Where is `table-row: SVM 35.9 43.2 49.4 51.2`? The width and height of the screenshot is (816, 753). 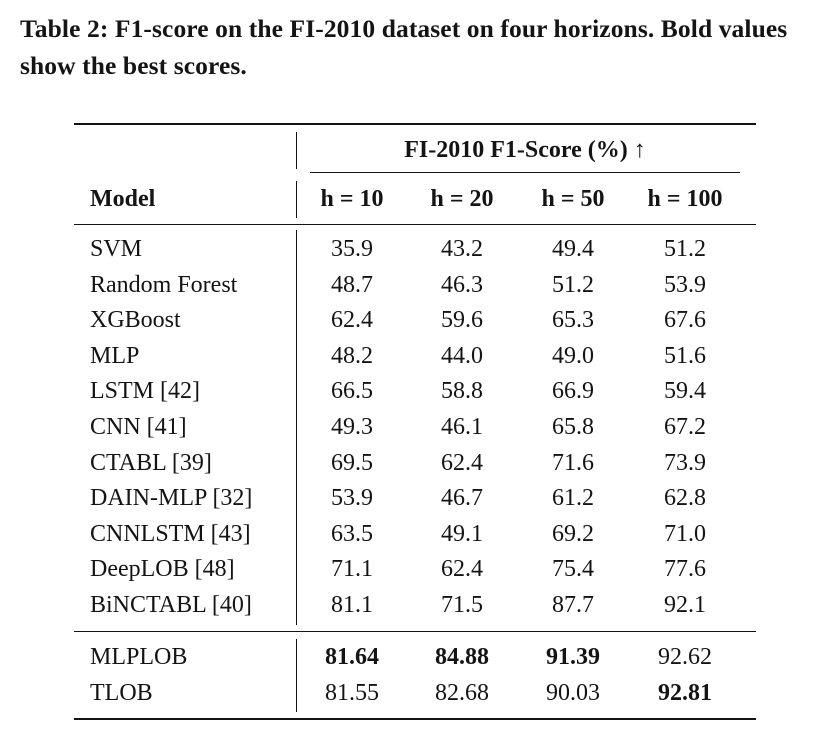 table-row: SVM 35.9 43.2 49.4 51.2 is located at coordinates (408, 250).